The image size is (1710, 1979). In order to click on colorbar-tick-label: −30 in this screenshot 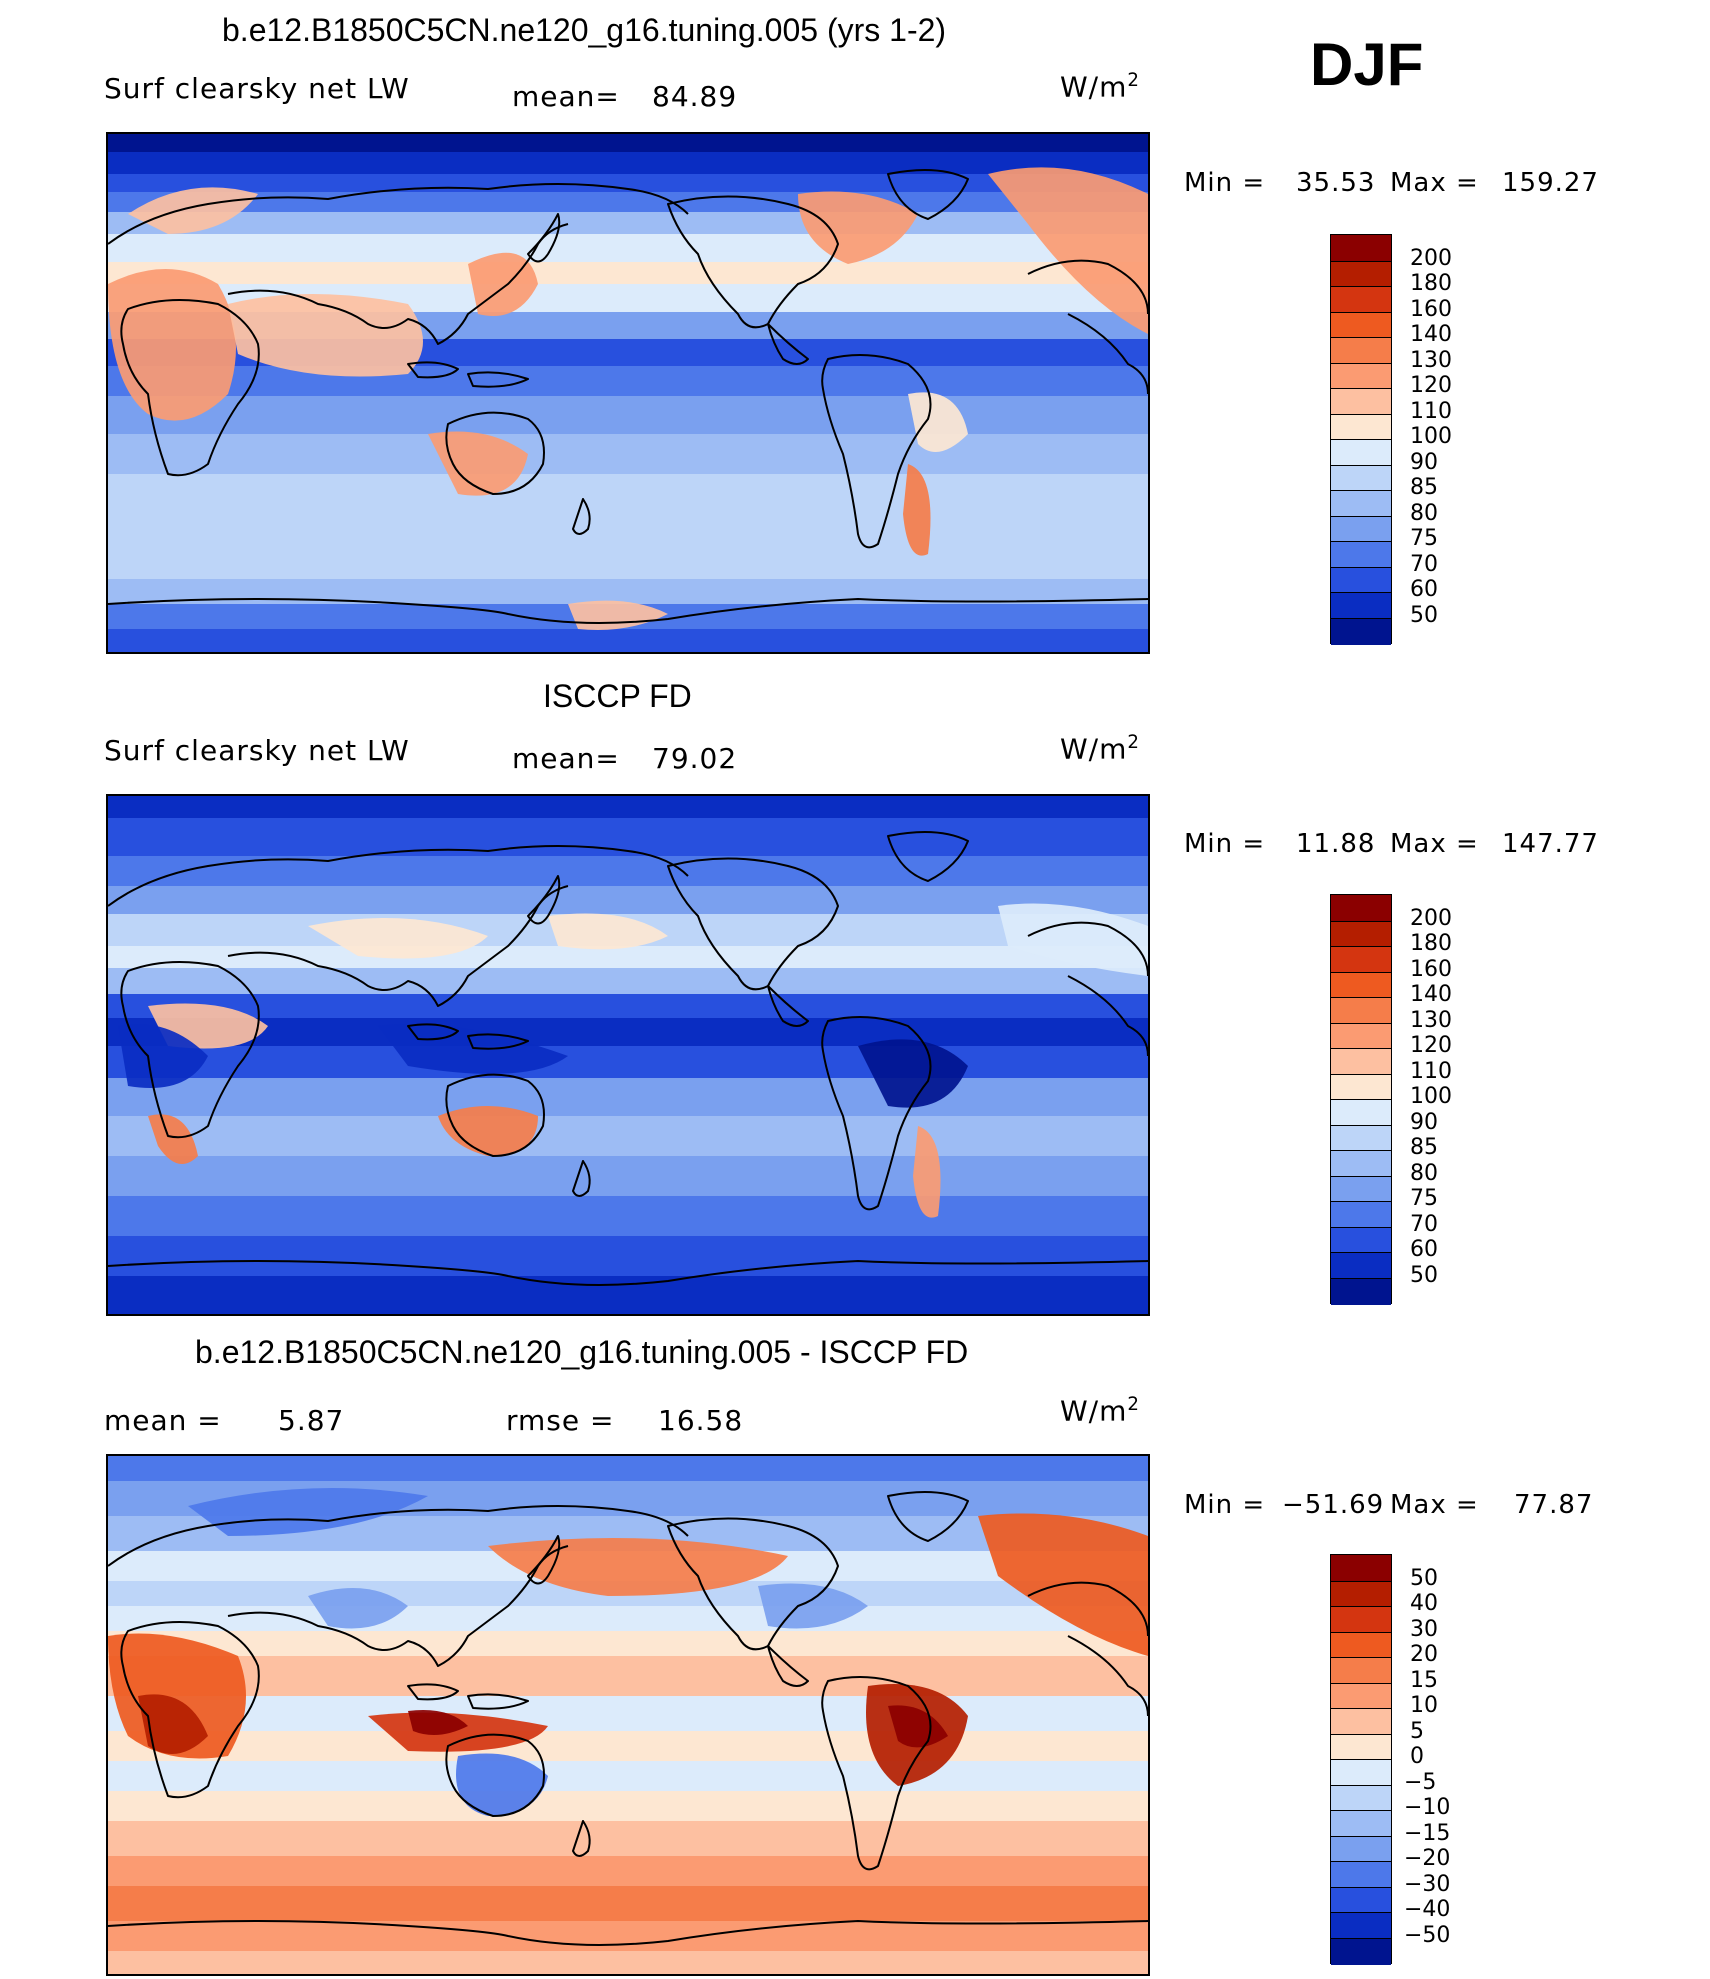, I will do `click(1427, 1884)`.